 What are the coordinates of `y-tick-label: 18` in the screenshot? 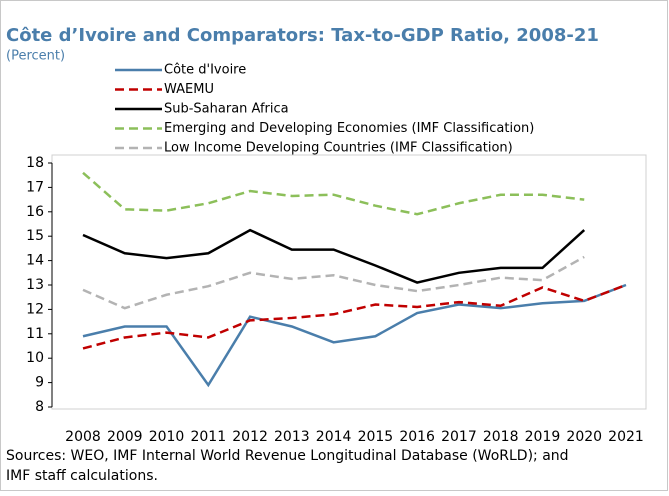 It's located at (35, 163).